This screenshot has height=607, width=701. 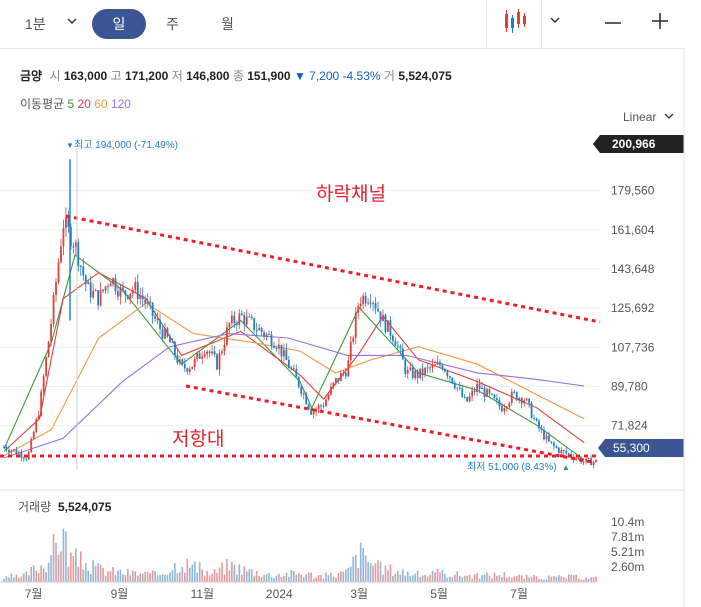 I want to click on volume-tick-label: 5.21m, so click(x=627, y=552).